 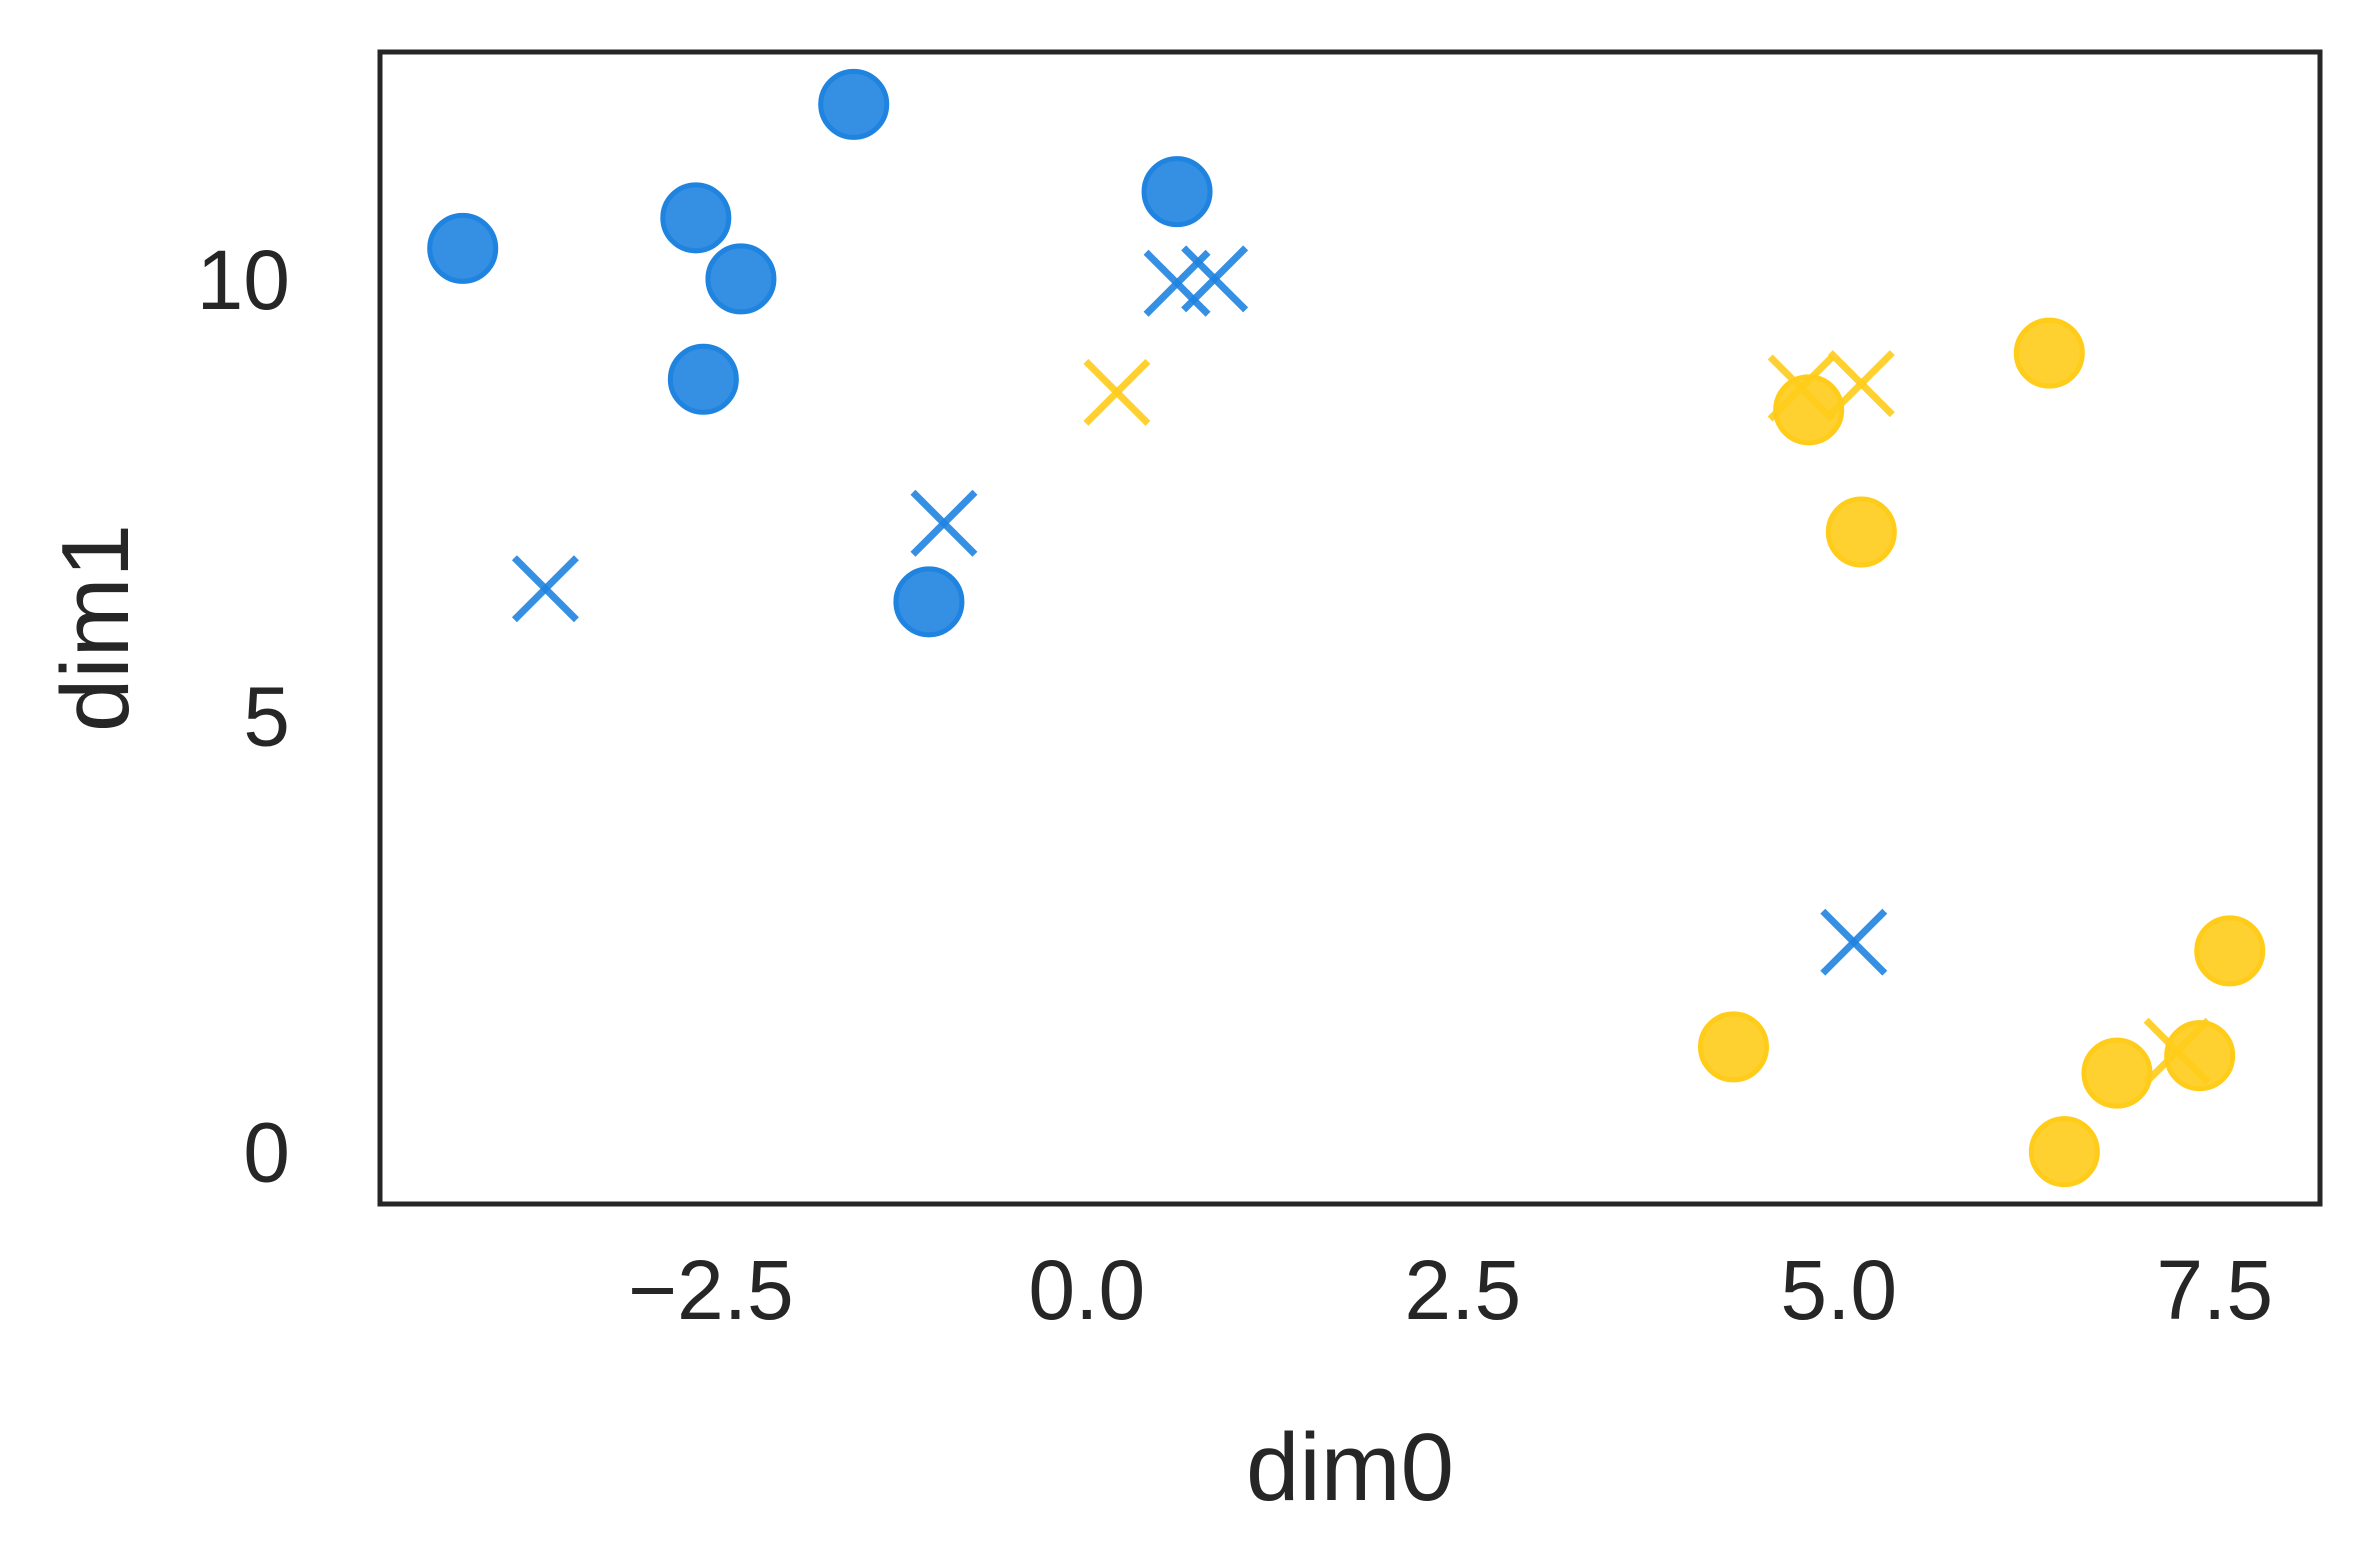 I want to click on y-tick-label: 10, so click(x=243, y=280).